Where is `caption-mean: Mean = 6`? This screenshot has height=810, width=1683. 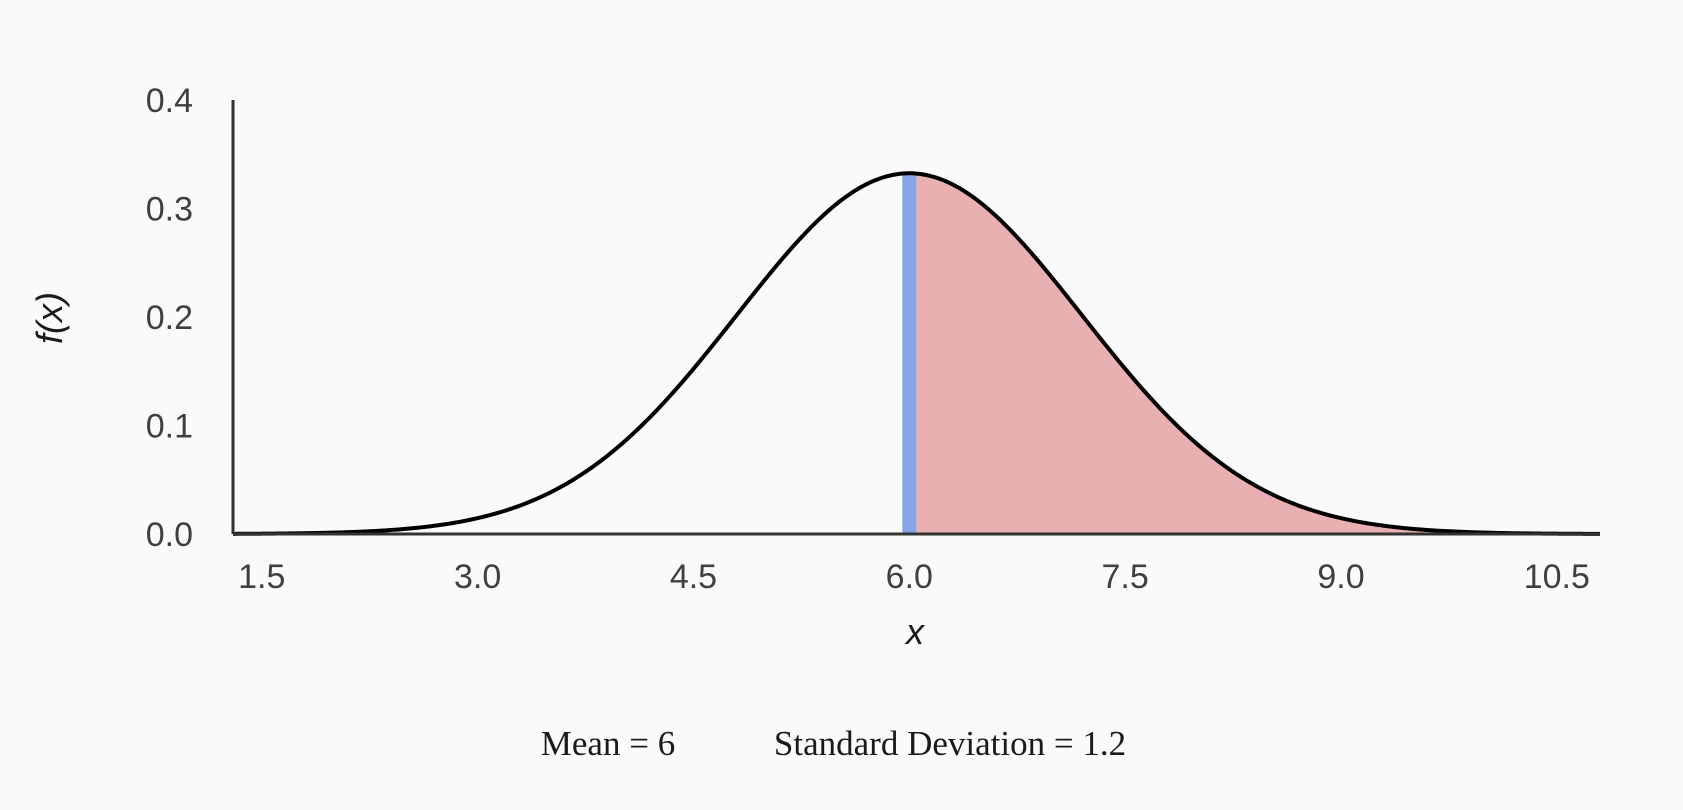 caption-mean: Mean = 6 is located at coordinates (608, 743).